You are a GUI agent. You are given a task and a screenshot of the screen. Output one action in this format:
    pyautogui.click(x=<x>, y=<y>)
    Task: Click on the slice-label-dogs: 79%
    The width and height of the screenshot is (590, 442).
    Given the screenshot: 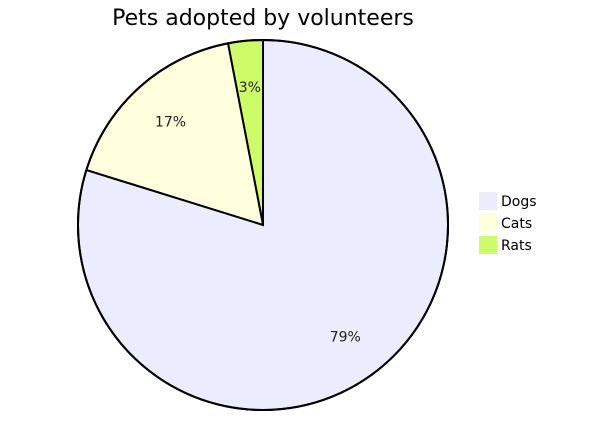 What is the action you would take?
    pyautogui.click(x=345, y=338)
    